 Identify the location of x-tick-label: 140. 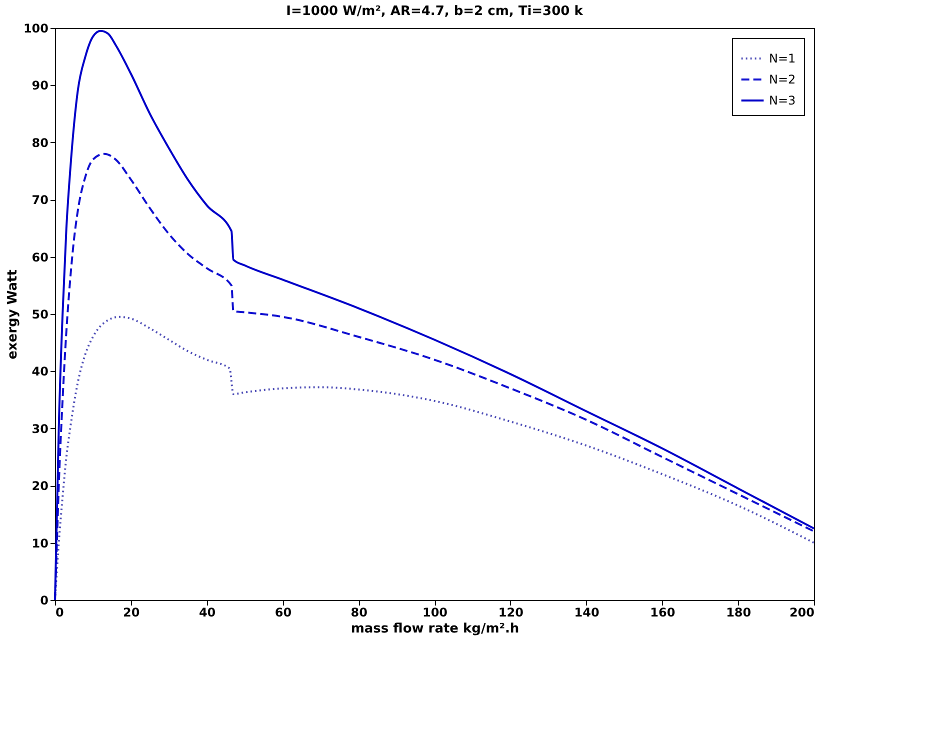
(587, 613).